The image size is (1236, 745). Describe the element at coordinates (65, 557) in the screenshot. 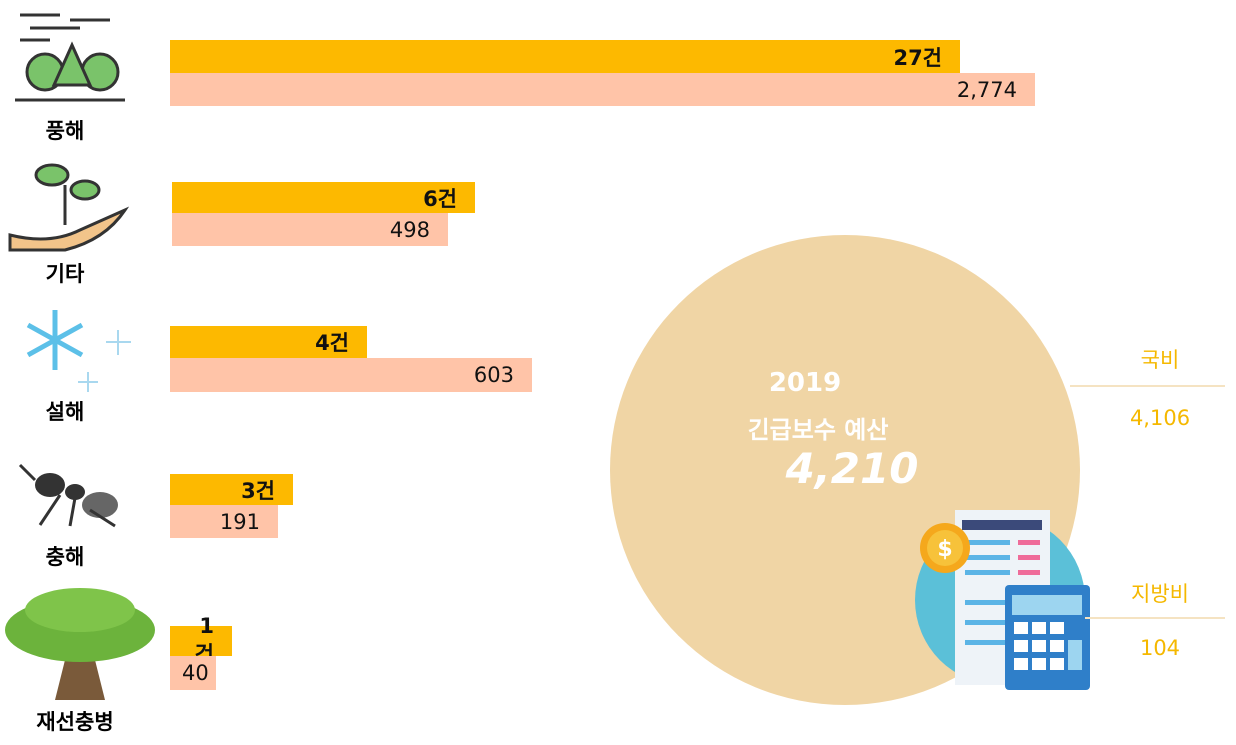

I see `category-label: 충해` at that location.